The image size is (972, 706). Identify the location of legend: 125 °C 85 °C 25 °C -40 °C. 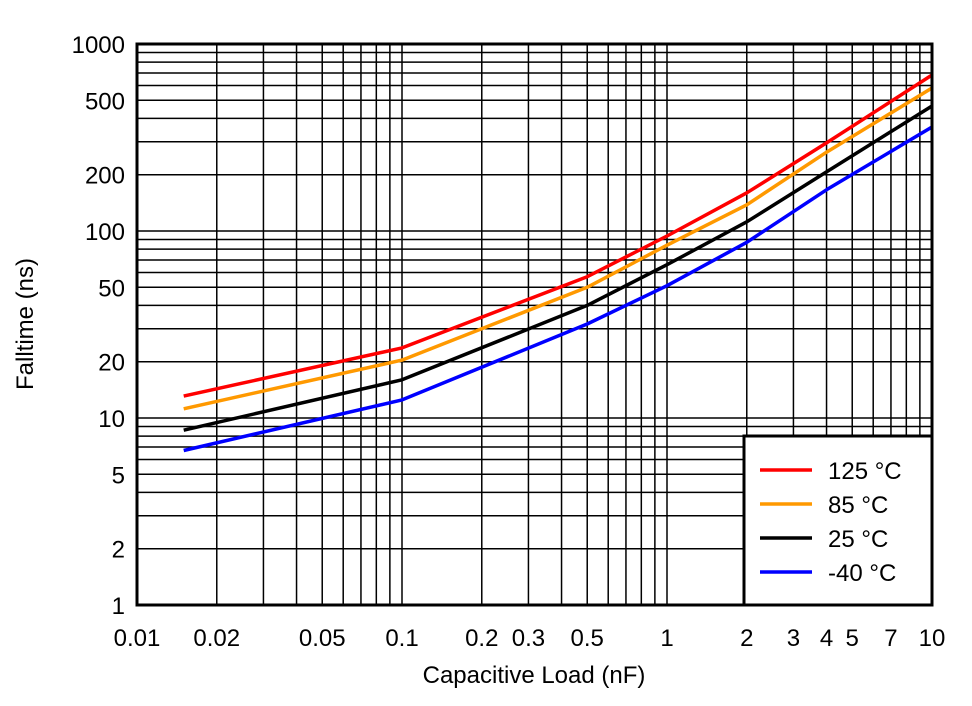
(838, 520).